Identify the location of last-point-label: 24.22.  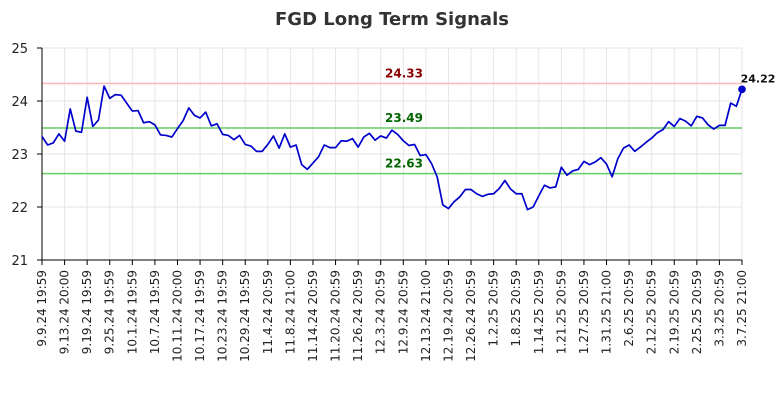
(758, 78).